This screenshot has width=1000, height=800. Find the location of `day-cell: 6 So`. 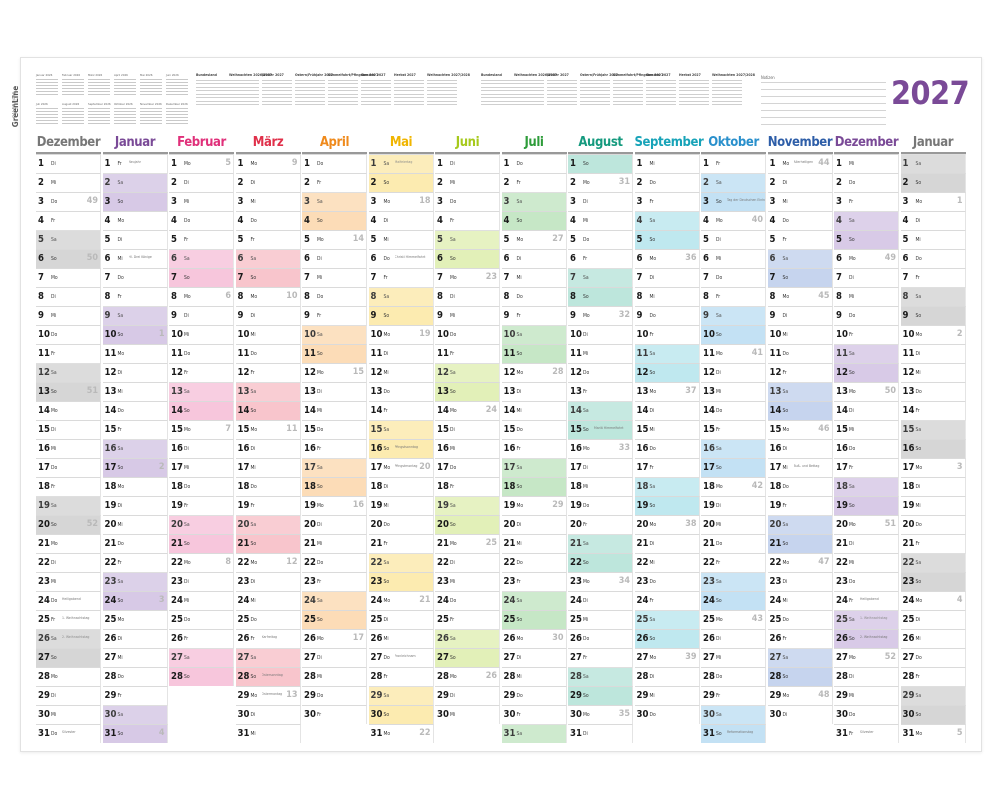

day-cell: 6 So is located at coordinates (467, 258).